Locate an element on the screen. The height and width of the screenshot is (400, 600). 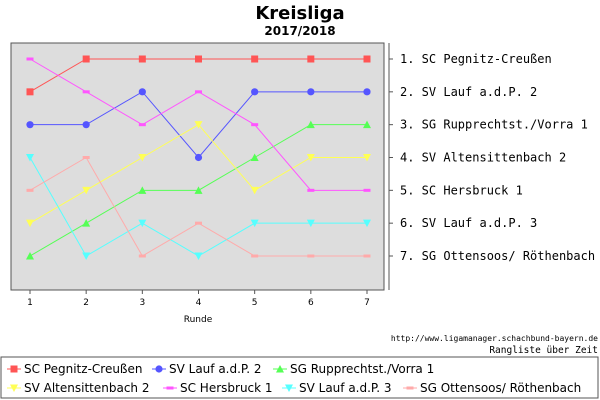
x-tick-label: 1 is located at coordinates (30, 303).